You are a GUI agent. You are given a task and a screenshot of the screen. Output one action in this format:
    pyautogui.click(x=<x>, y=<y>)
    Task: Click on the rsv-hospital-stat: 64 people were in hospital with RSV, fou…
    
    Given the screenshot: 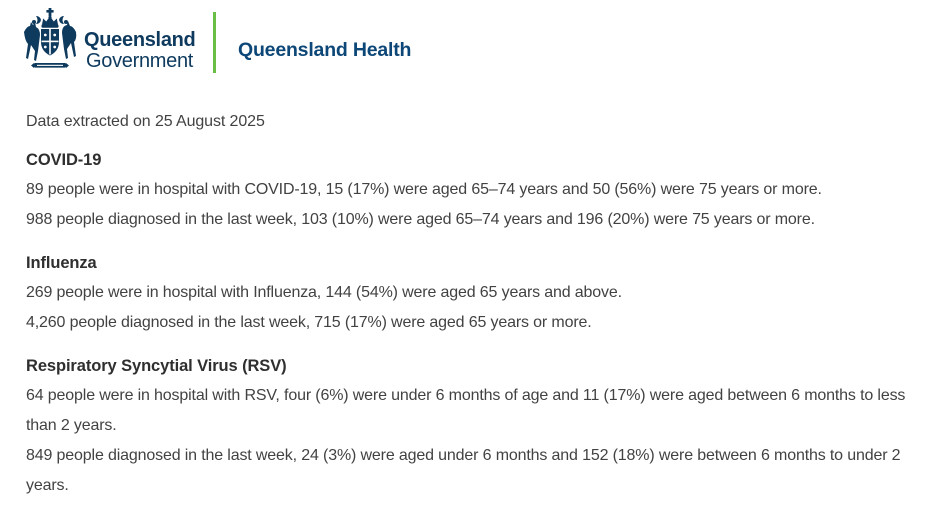 What is the action you would take?
    pyautogui.click(x=466, y=410)
    